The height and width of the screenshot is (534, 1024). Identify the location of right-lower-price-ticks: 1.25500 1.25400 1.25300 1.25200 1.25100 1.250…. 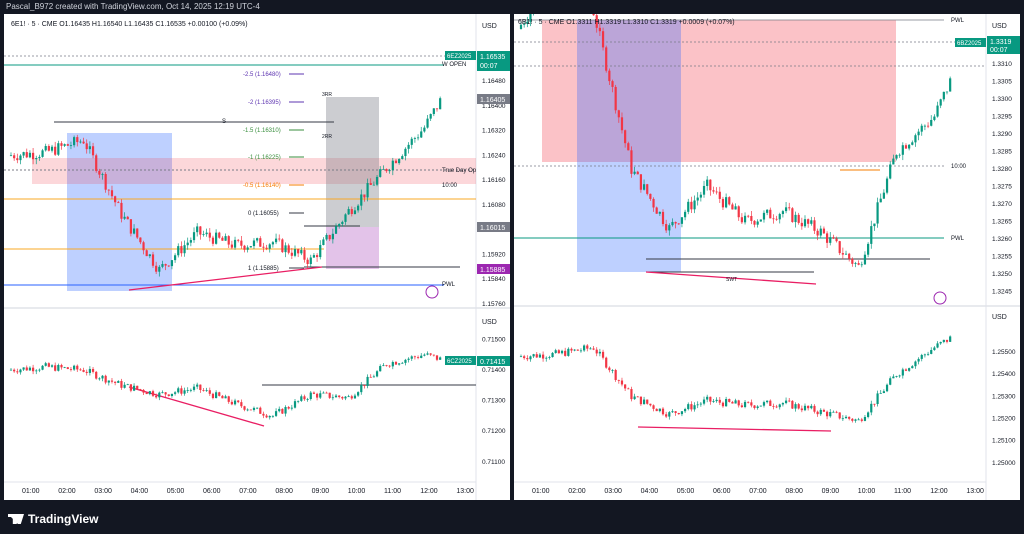
(1004, 408).